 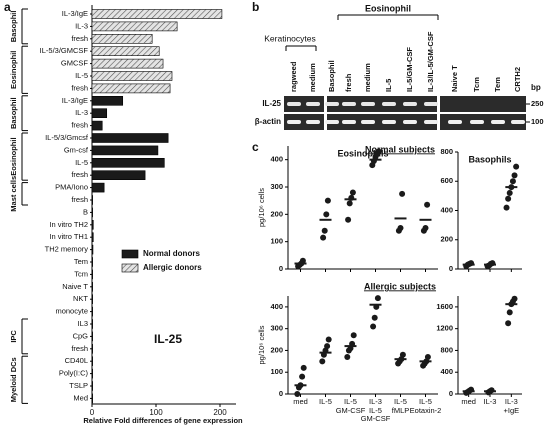 What do you see at coordinates (13, 27) in the screenshot?
I see `group-label: Basophil` at bounding box center [13, 27].